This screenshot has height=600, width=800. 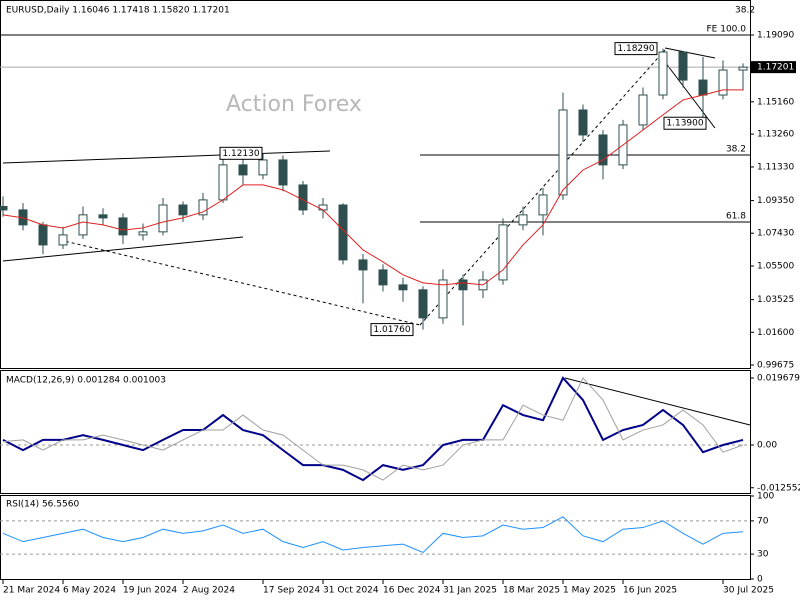 What do you see at coordinates (531, 591) in the screenshot?
I see `x-tick-label: 18 Mar 2025` at bounding box center [531, 591].